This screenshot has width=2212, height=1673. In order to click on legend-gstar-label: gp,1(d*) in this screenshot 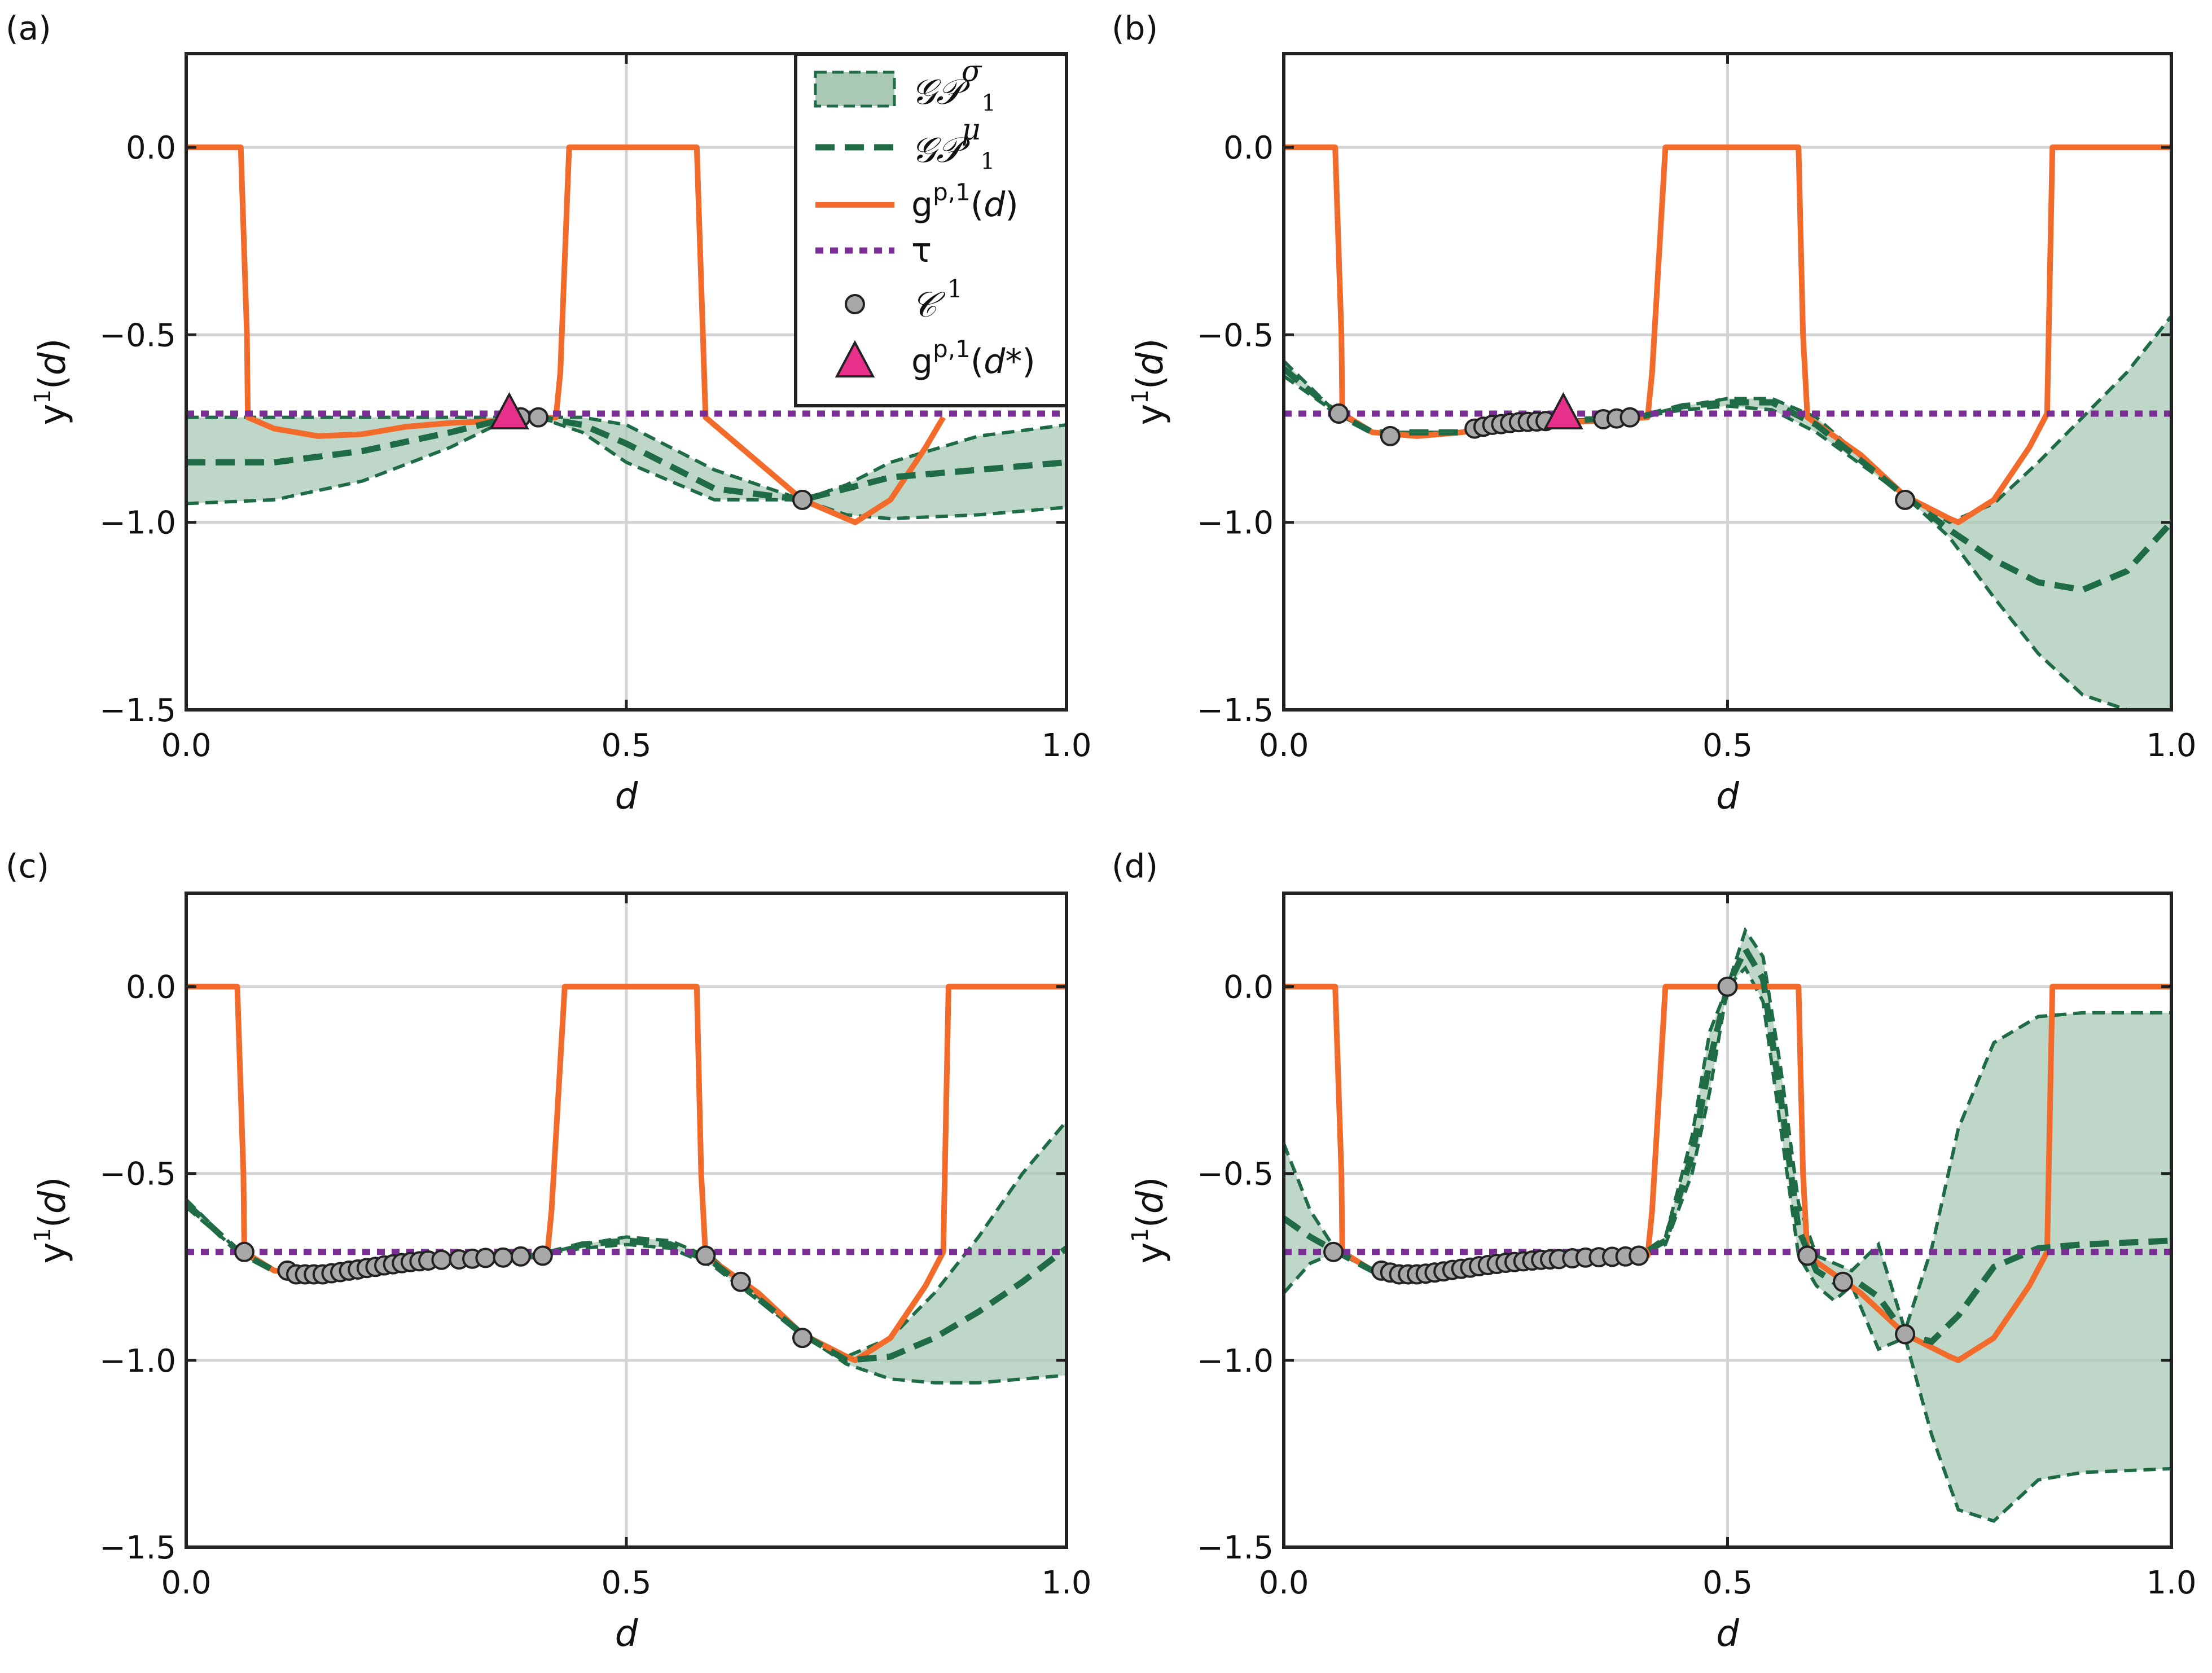, I will do `click(973, 358)`.